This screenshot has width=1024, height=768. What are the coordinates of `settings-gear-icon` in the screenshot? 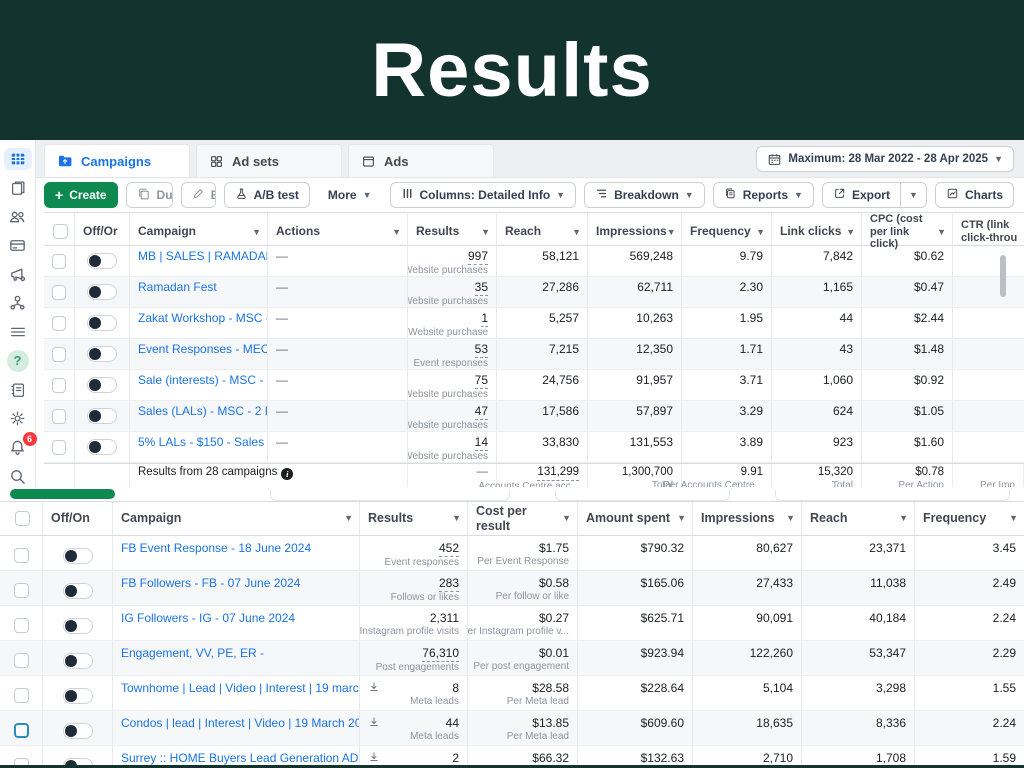 It's located at (18, 419).